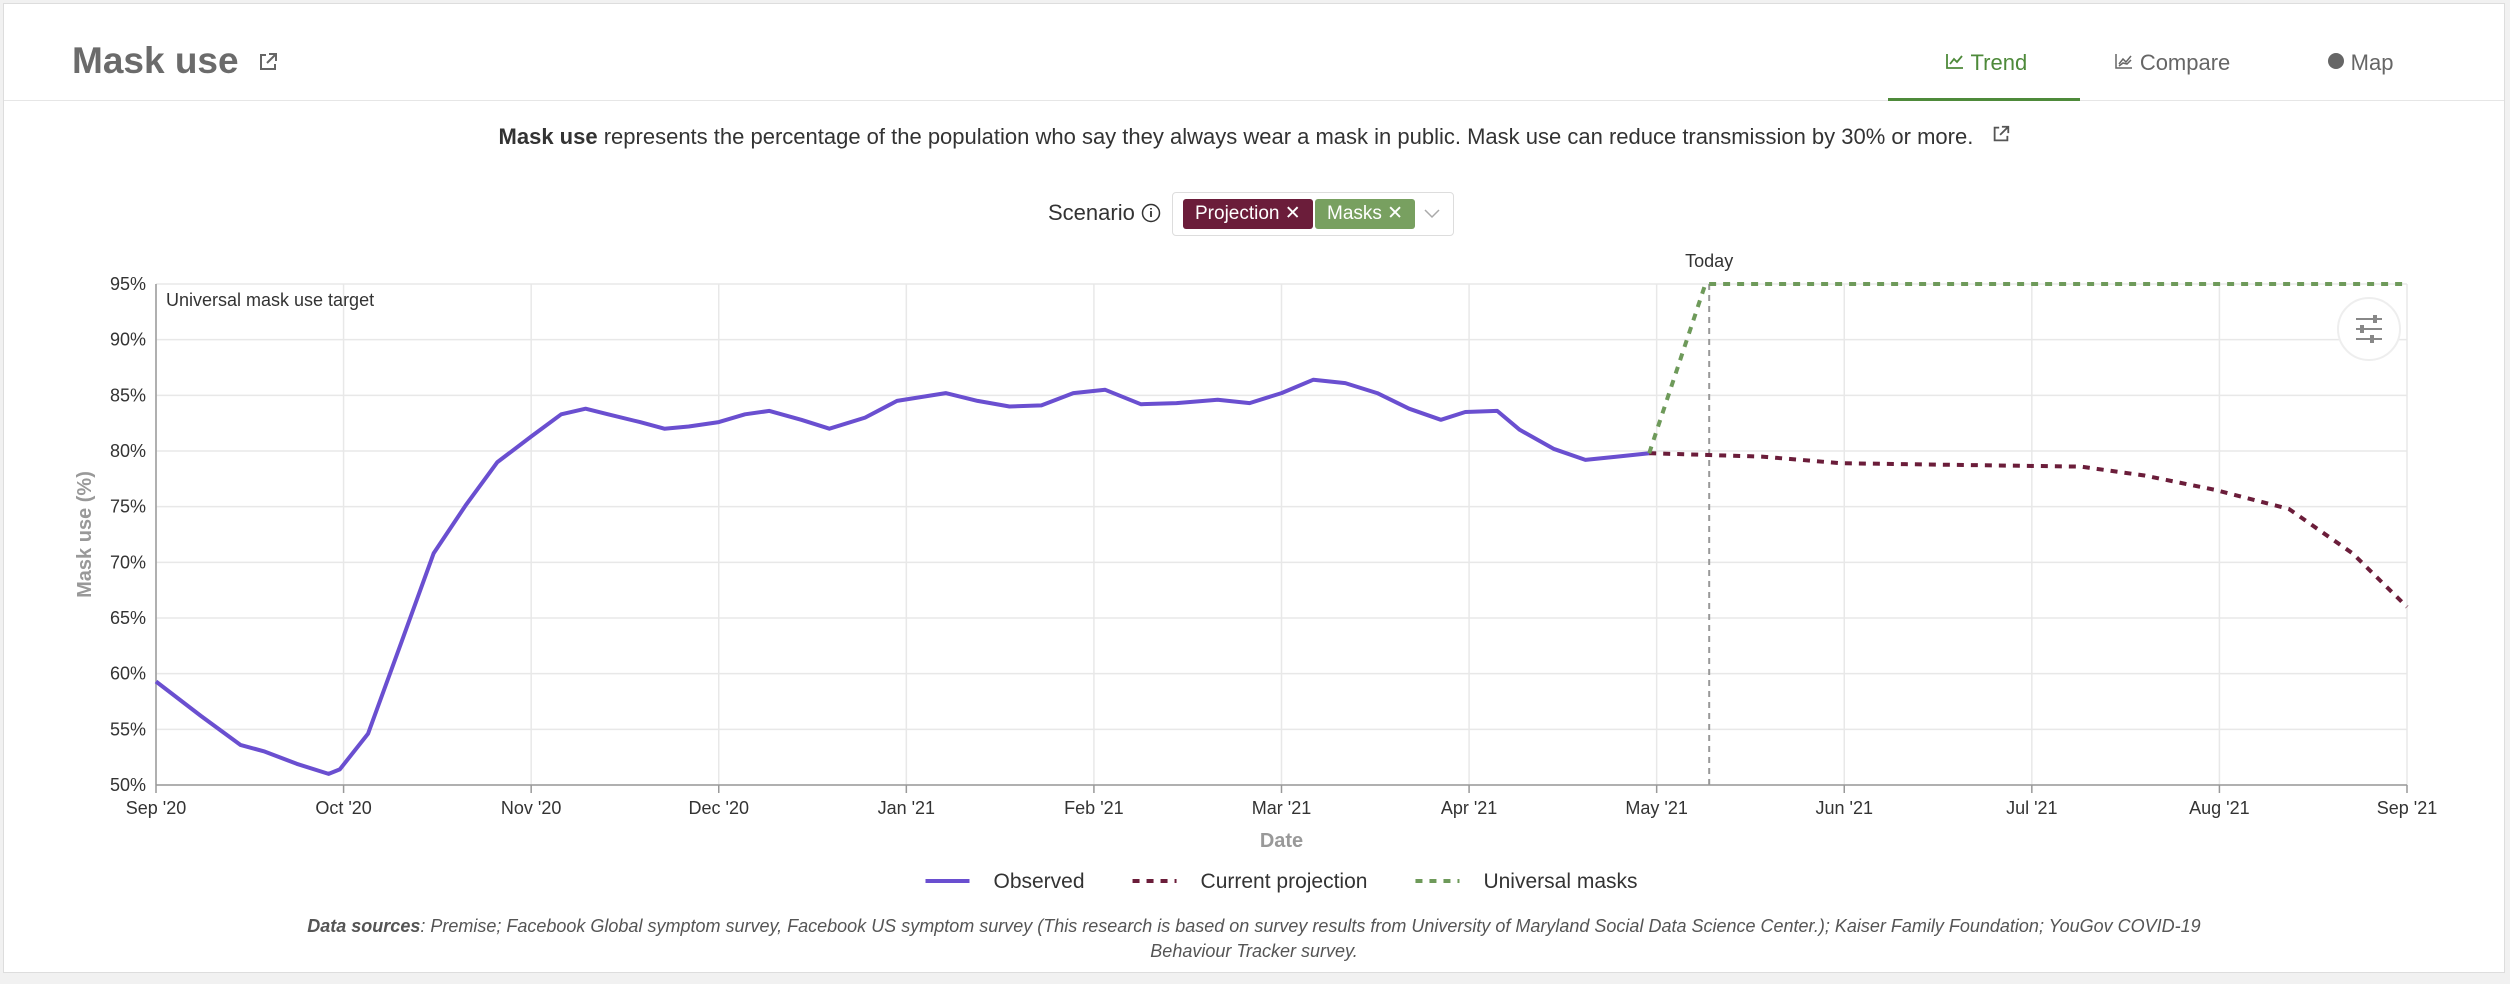  Describe the element at coordinates (1091, 212) in the screenshot. I see `scenario-text: Scenario` at that location.